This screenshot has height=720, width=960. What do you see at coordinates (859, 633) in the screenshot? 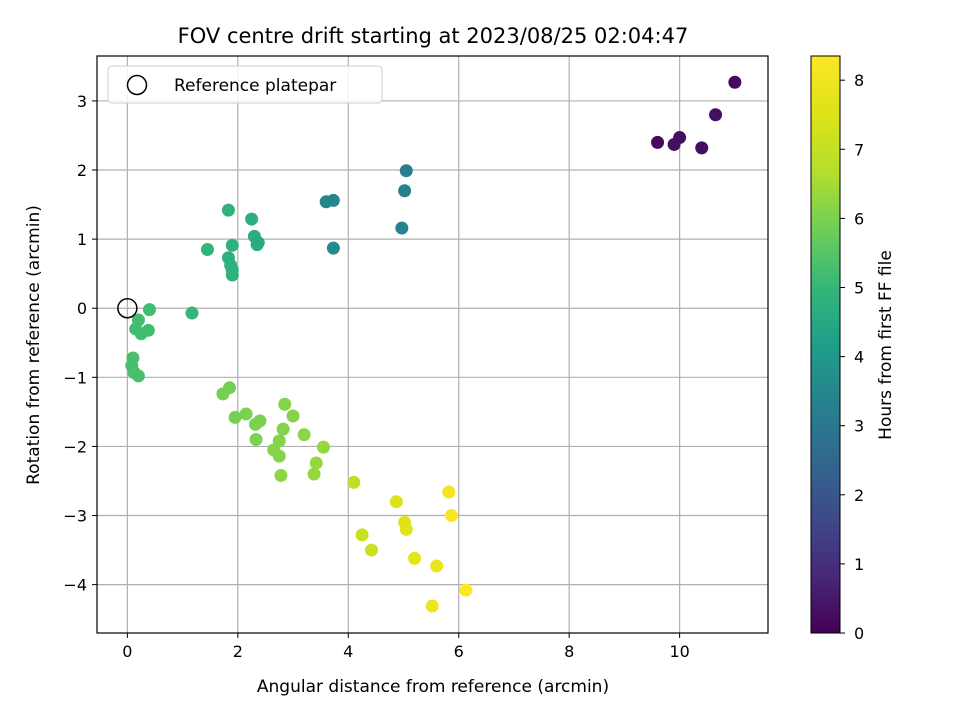
I see `colorbar-tick-label: 0` at bounding box center [859, 633].